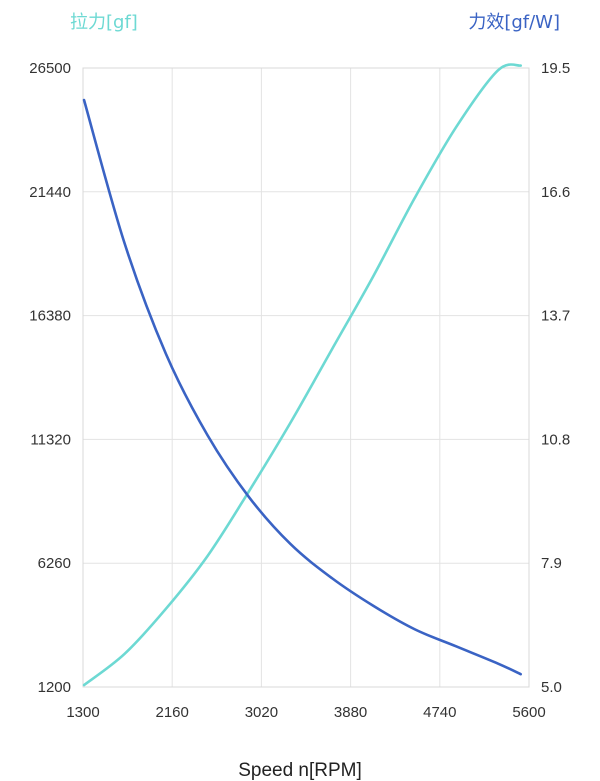  What do you see at coordinates (54, 563) in the screenshot?
I see `left-tick-label: 6260` at bounding box center [54, 563].